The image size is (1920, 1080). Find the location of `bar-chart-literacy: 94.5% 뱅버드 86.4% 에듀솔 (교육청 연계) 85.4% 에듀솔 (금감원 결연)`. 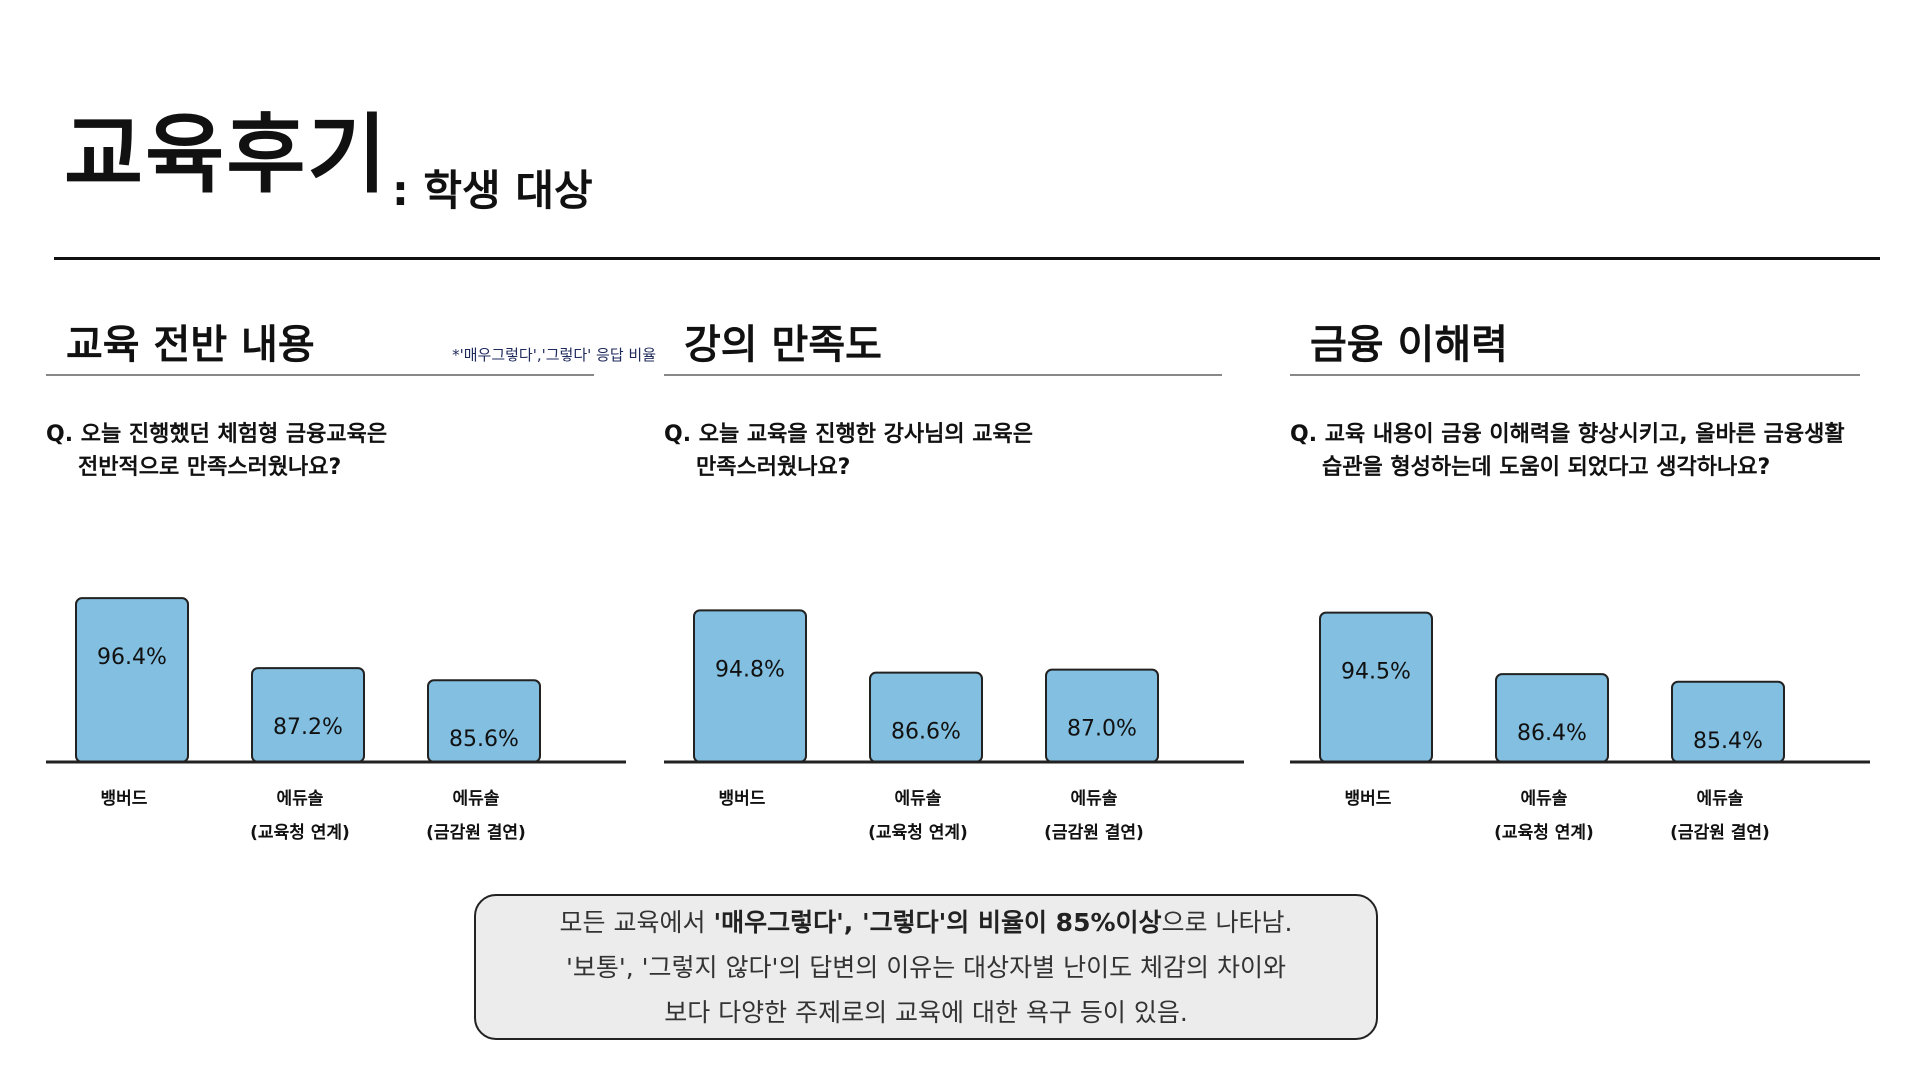

bar-chart-literacy: 94.5% 뱅버드 86.4% 에듀솔 (교육청 연계) 85.4% 에듀솔 (금감원 결연) is located at coordinates (1580, 727).